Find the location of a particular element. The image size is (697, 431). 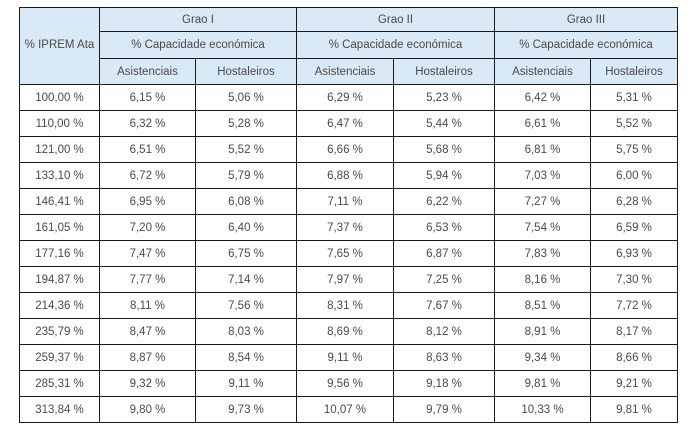

capacity-value-cell: 6,40 % is located at coordinates (246, 227).